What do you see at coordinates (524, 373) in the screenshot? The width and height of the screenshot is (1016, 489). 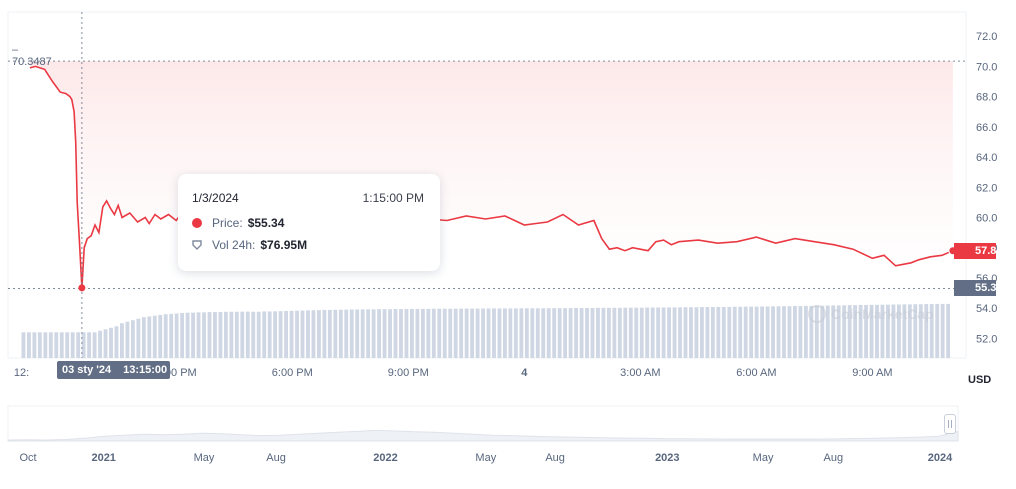 I see `x-tick-label: 4` at bounding box center [524, 373].